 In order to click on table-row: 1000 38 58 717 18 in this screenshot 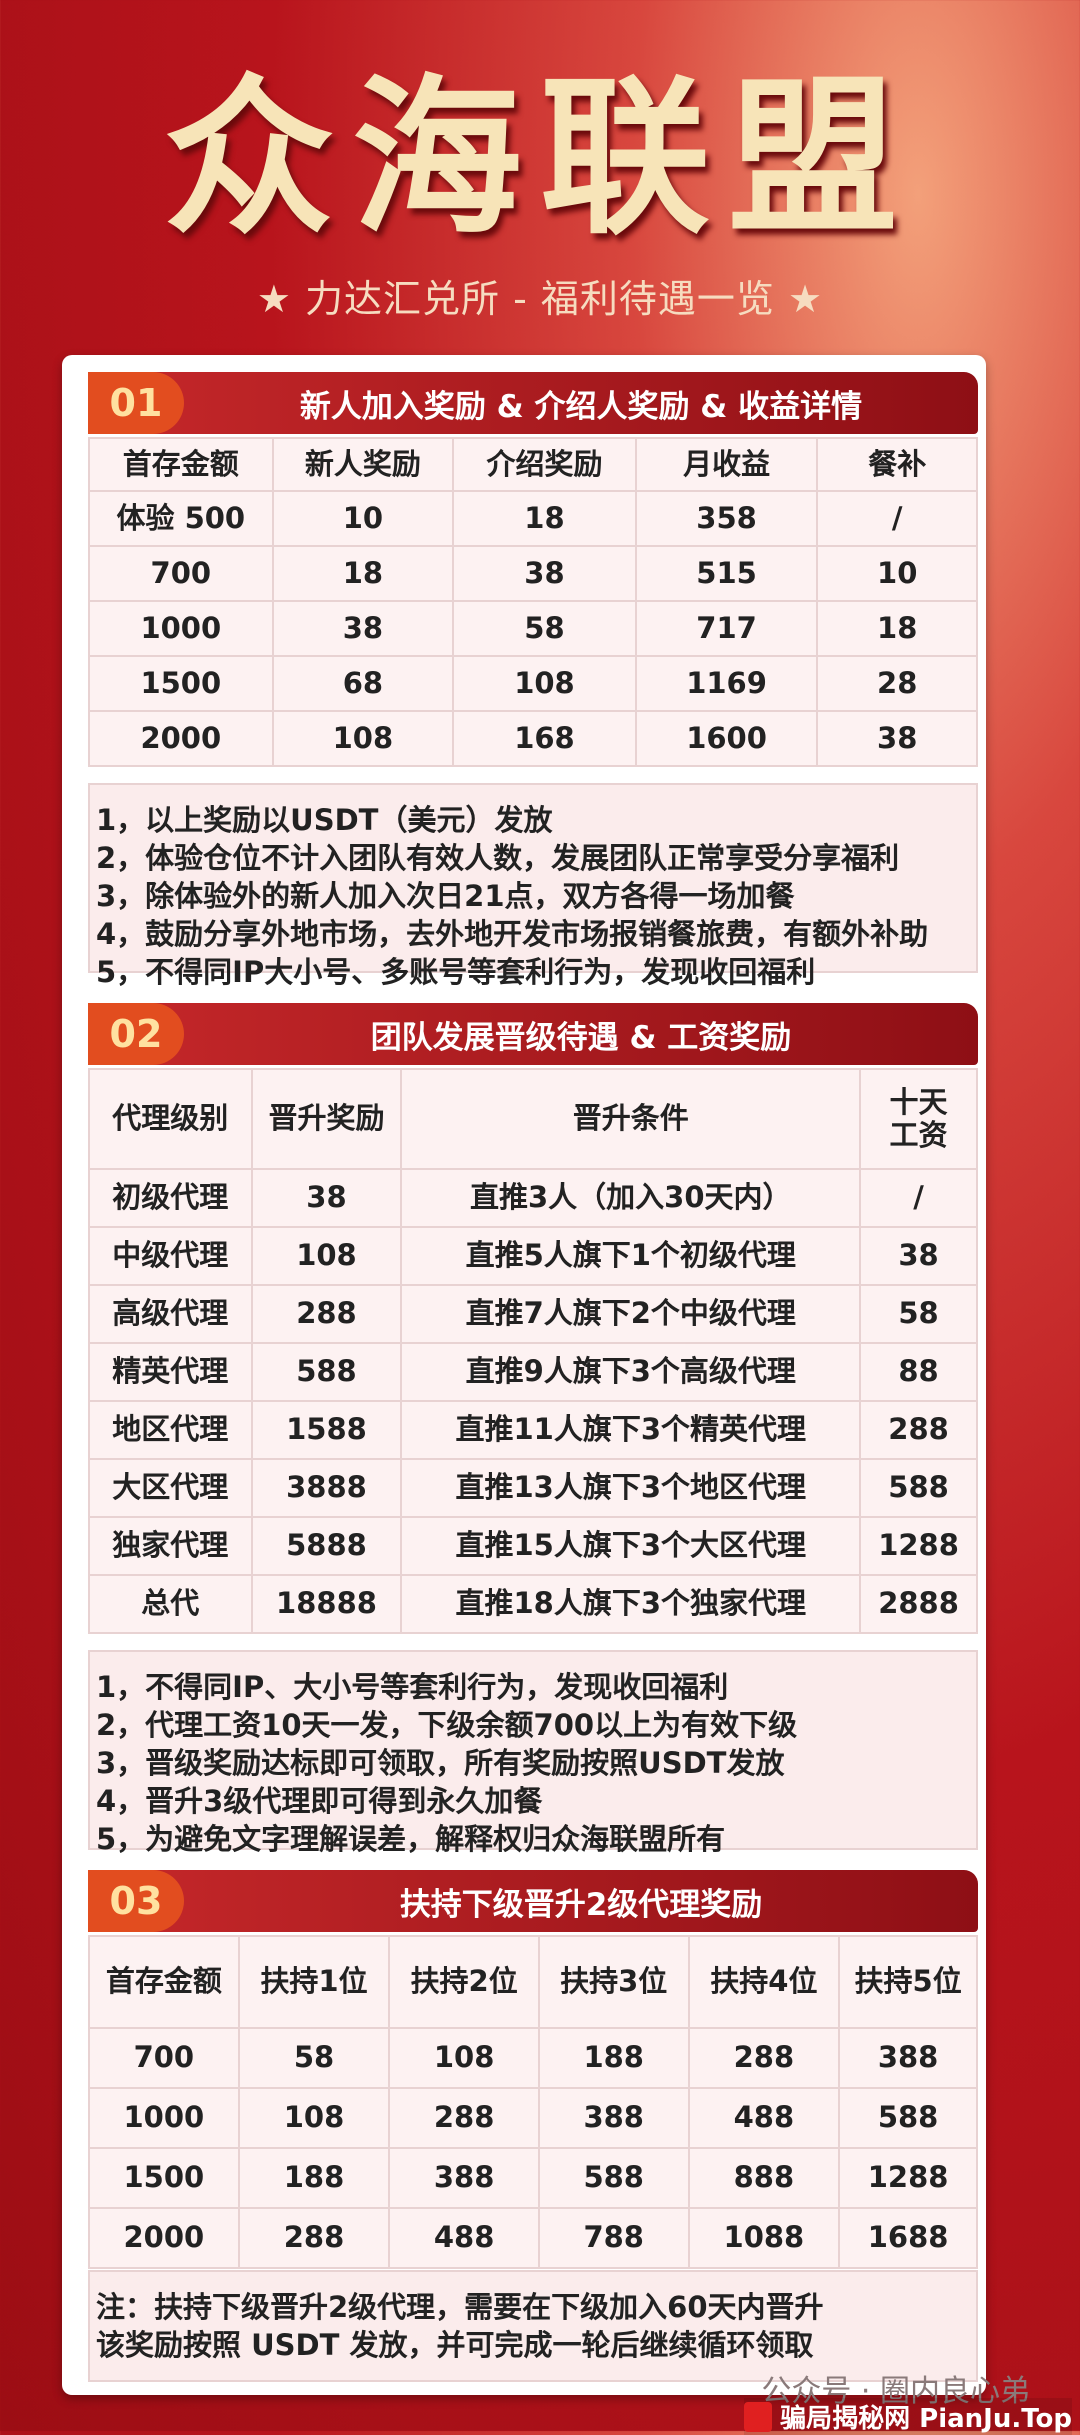, I will do `click(533, 628)`.